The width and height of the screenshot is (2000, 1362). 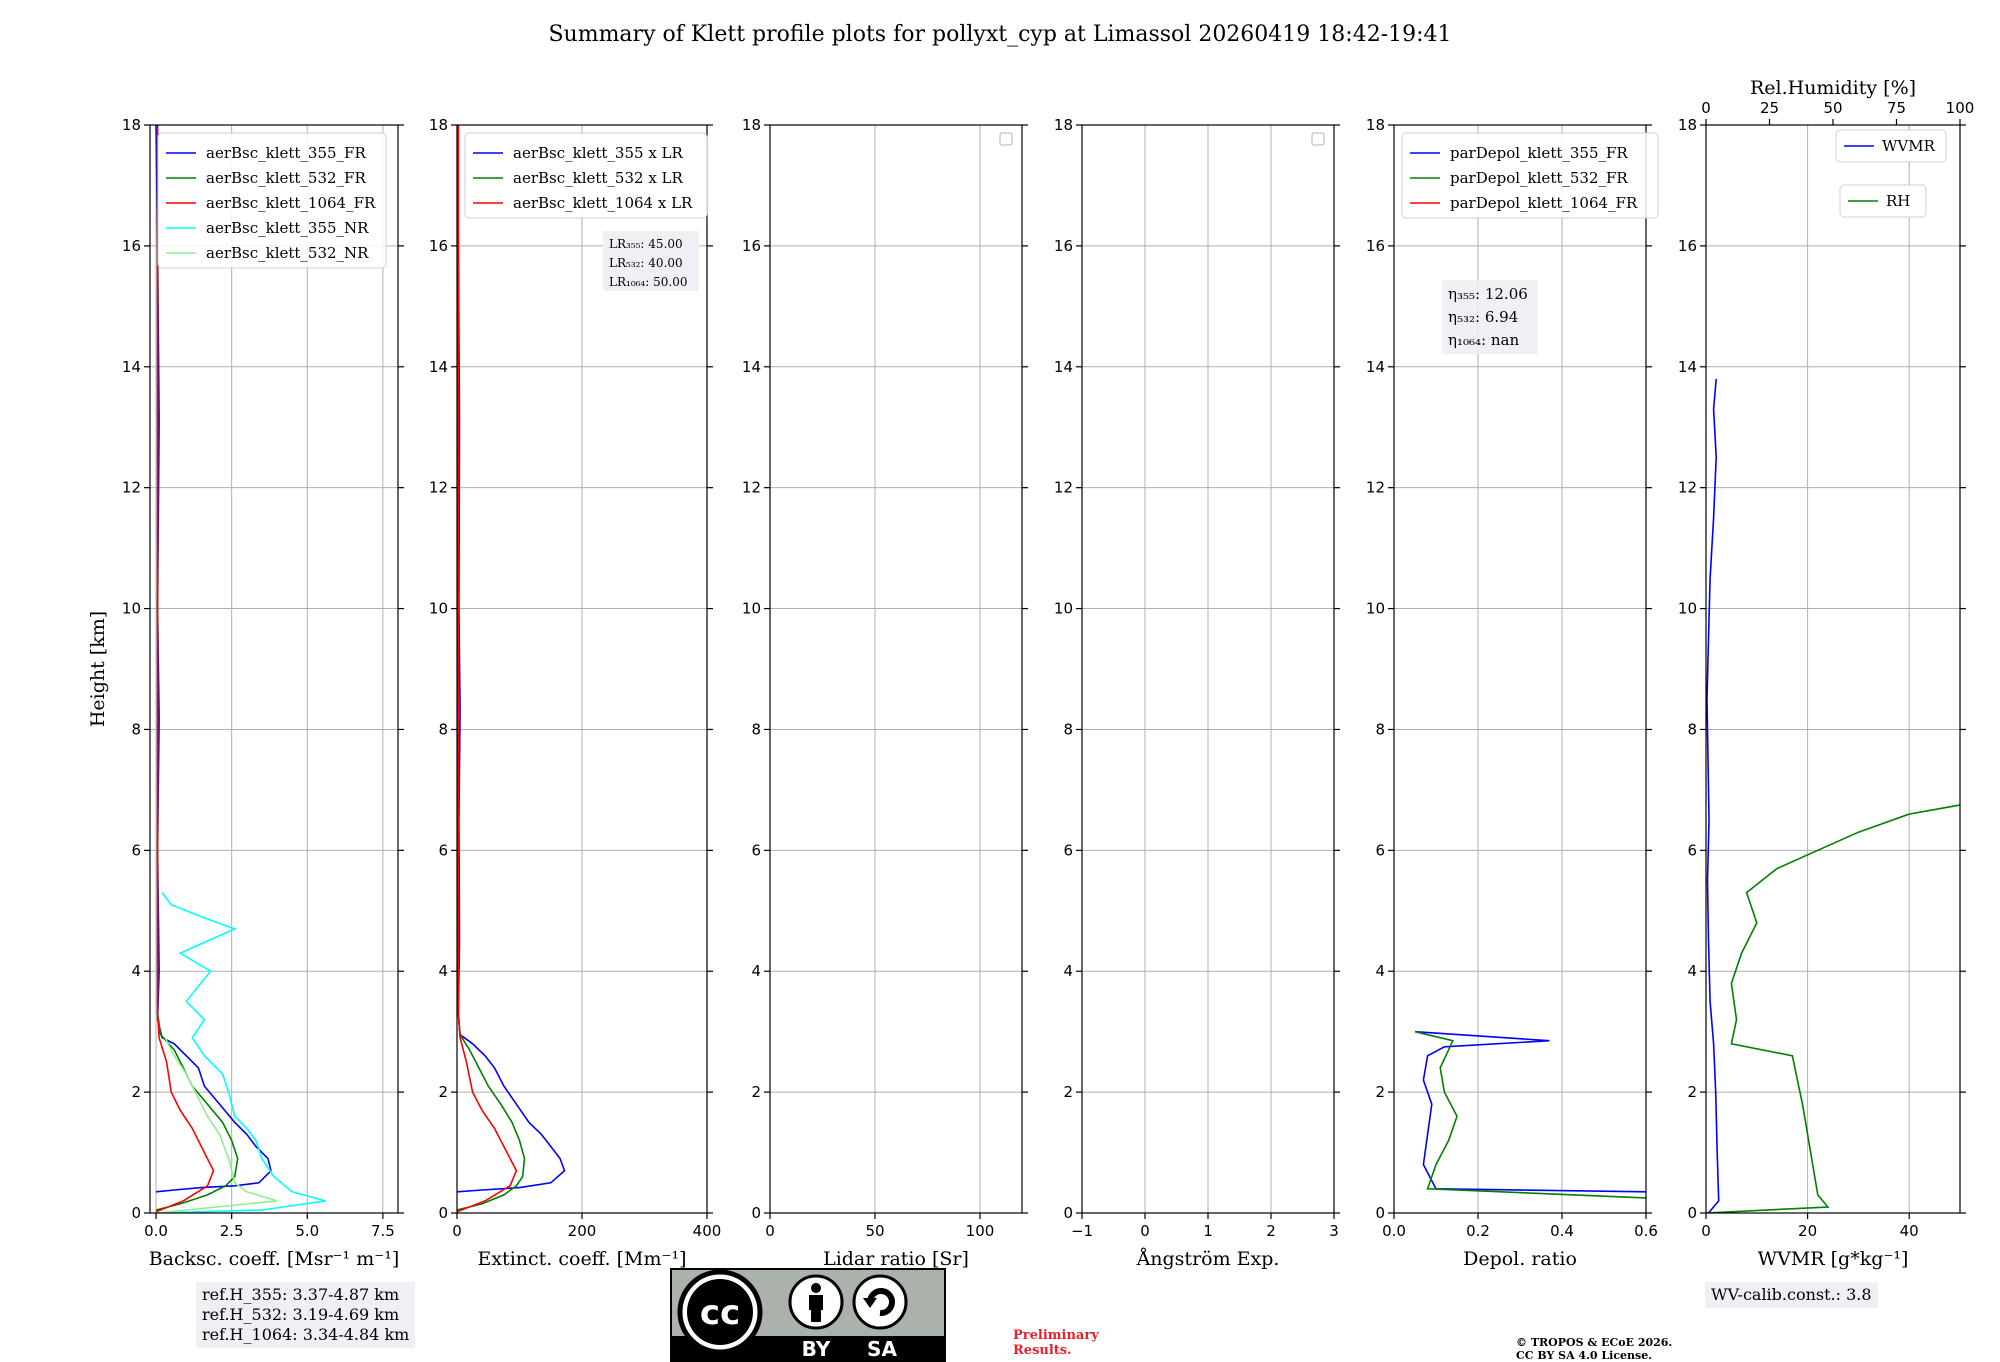 What do you see at coordinates (1898, 201) in the screenshot?
I see `legend-entry: RH` at bounding box center [1898, 201].